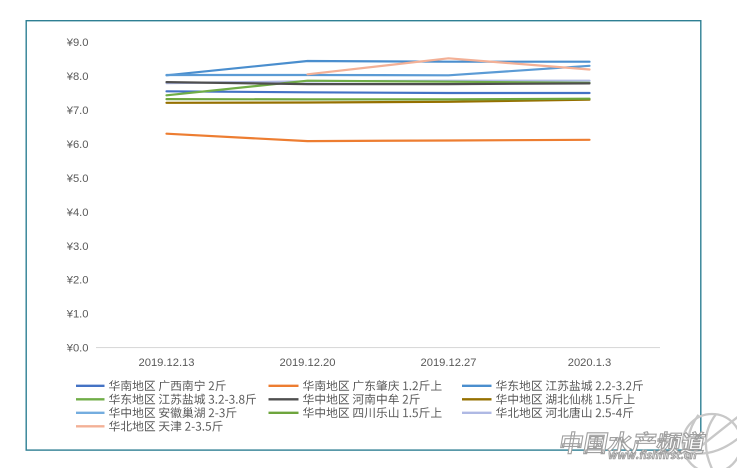 Image resolution: width=737 pixels, height=468 pixels. What do you see at coordinates (77, 281) in the screenshot?
I see `svg-text: ¥2.0` at bounding box center [77, 281].